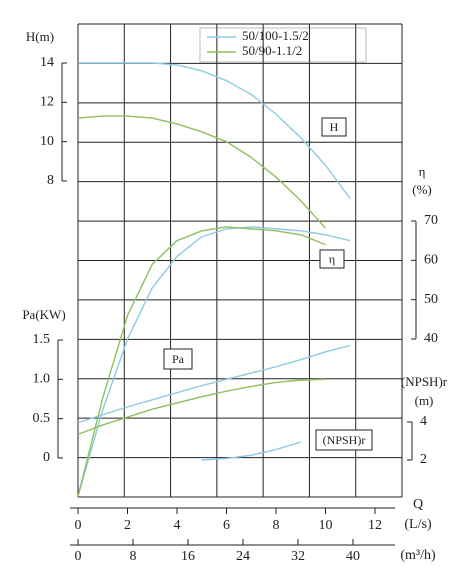 The image size is (465, 580). Describe the element at coordinates (42, 418) in the screenshot. I see `y-tick-label: 0.5` at that location.